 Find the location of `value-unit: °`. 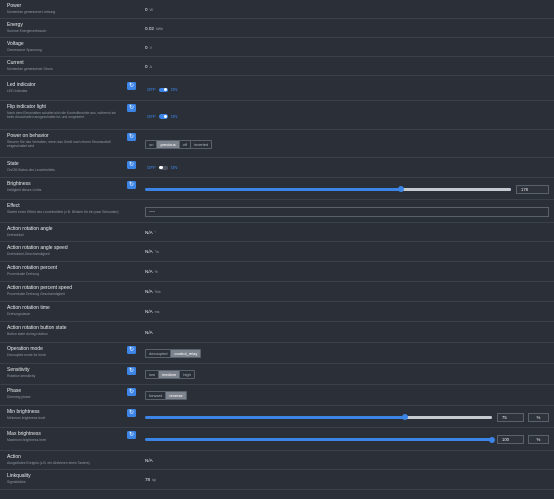

value-unit: ° is located at coordinates (155, 232).